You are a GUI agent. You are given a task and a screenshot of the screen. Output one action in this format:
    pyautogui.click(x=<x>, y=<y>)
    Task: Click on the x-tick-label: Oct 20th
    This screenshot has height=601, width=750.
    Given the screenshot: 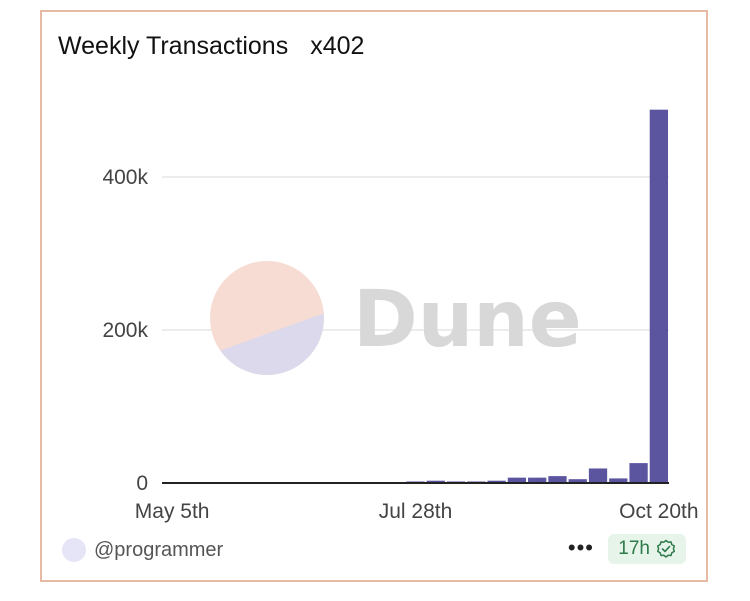 What is the action you would take?
    pyautogui.click(x=658, y=511)
    